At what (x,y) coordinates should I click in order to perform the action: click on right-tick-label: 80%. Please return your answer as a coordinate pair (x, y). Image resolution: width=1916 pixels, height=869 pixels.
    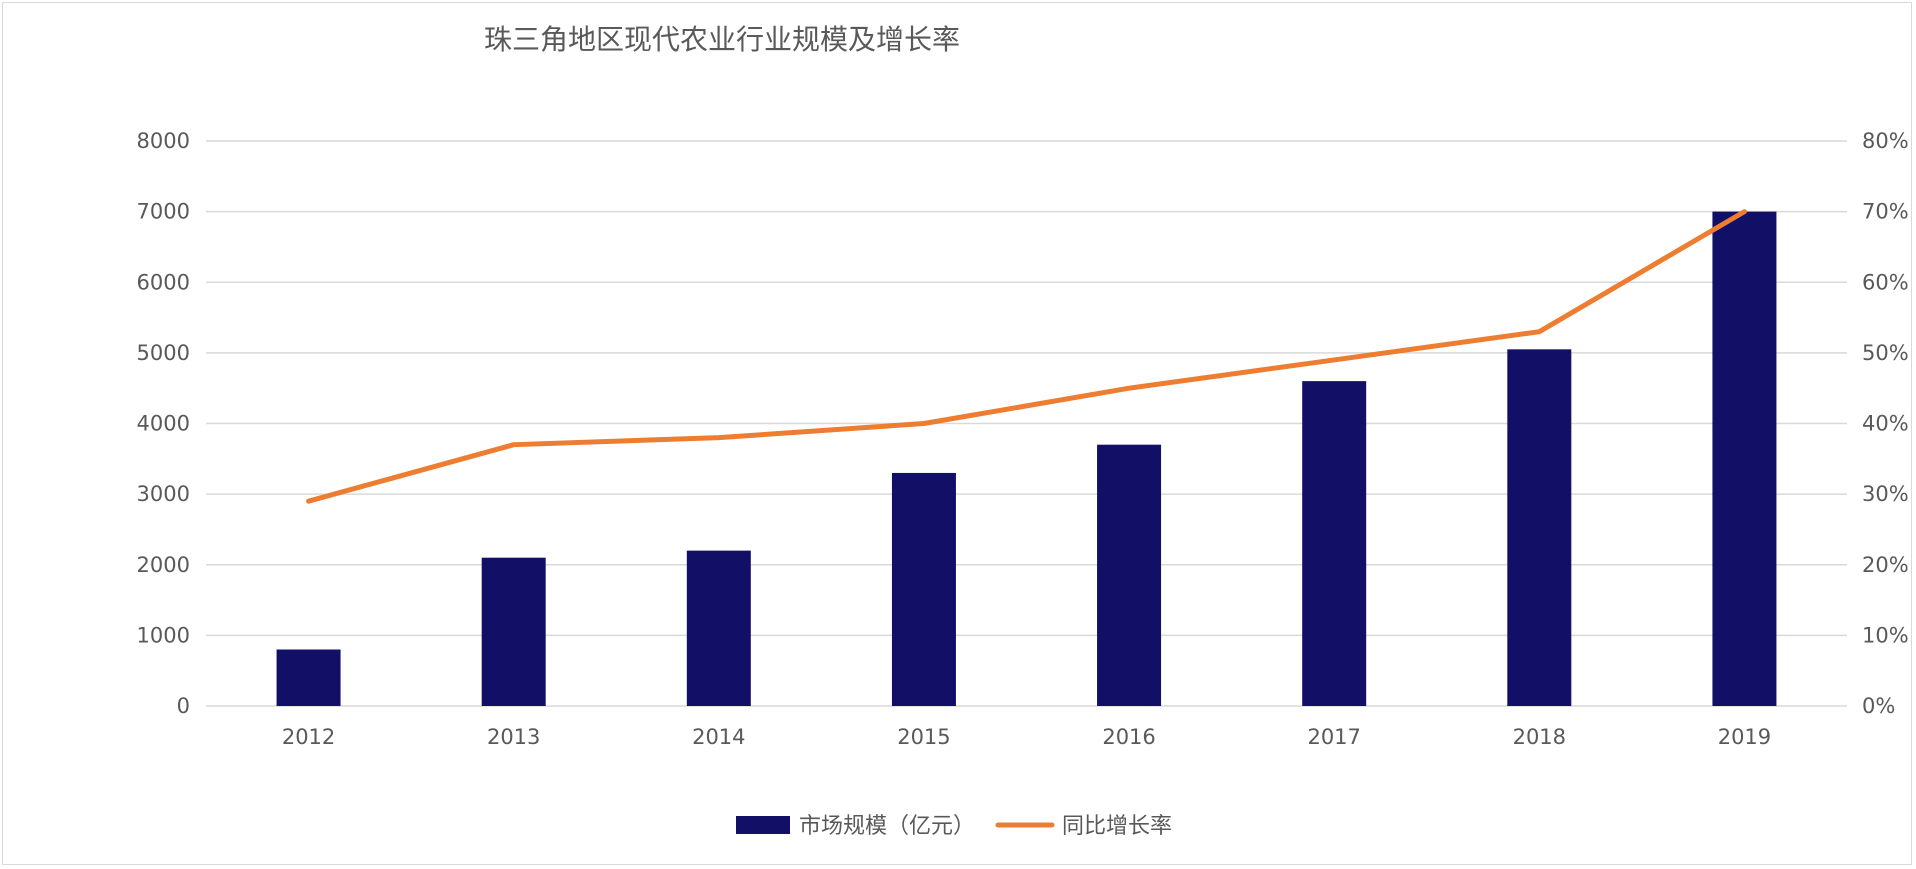
    Looking at the image, I should click on (1885, 141).